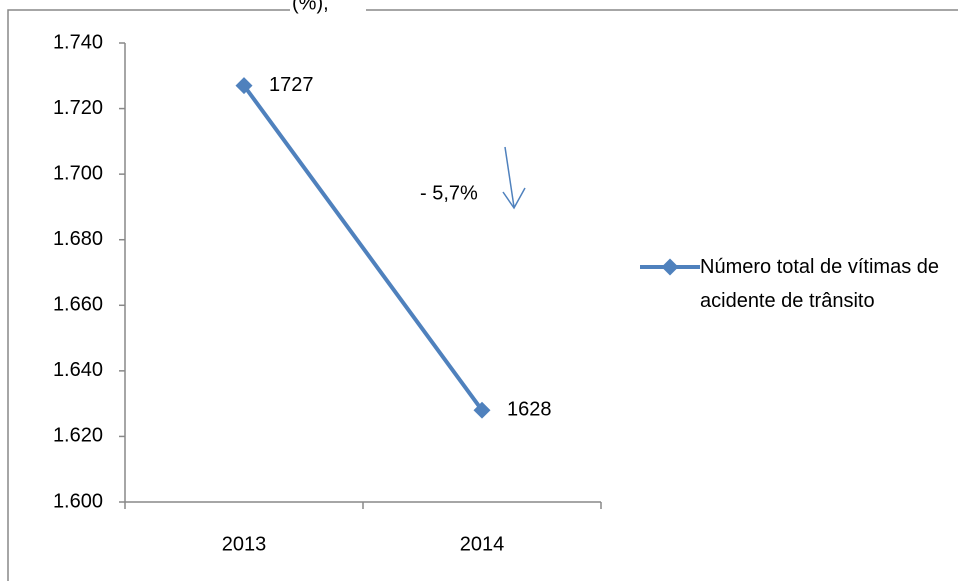  Describe the element at coordinates (514, 198) in the screenshot. I see `annotation-arrow-head` at that location.